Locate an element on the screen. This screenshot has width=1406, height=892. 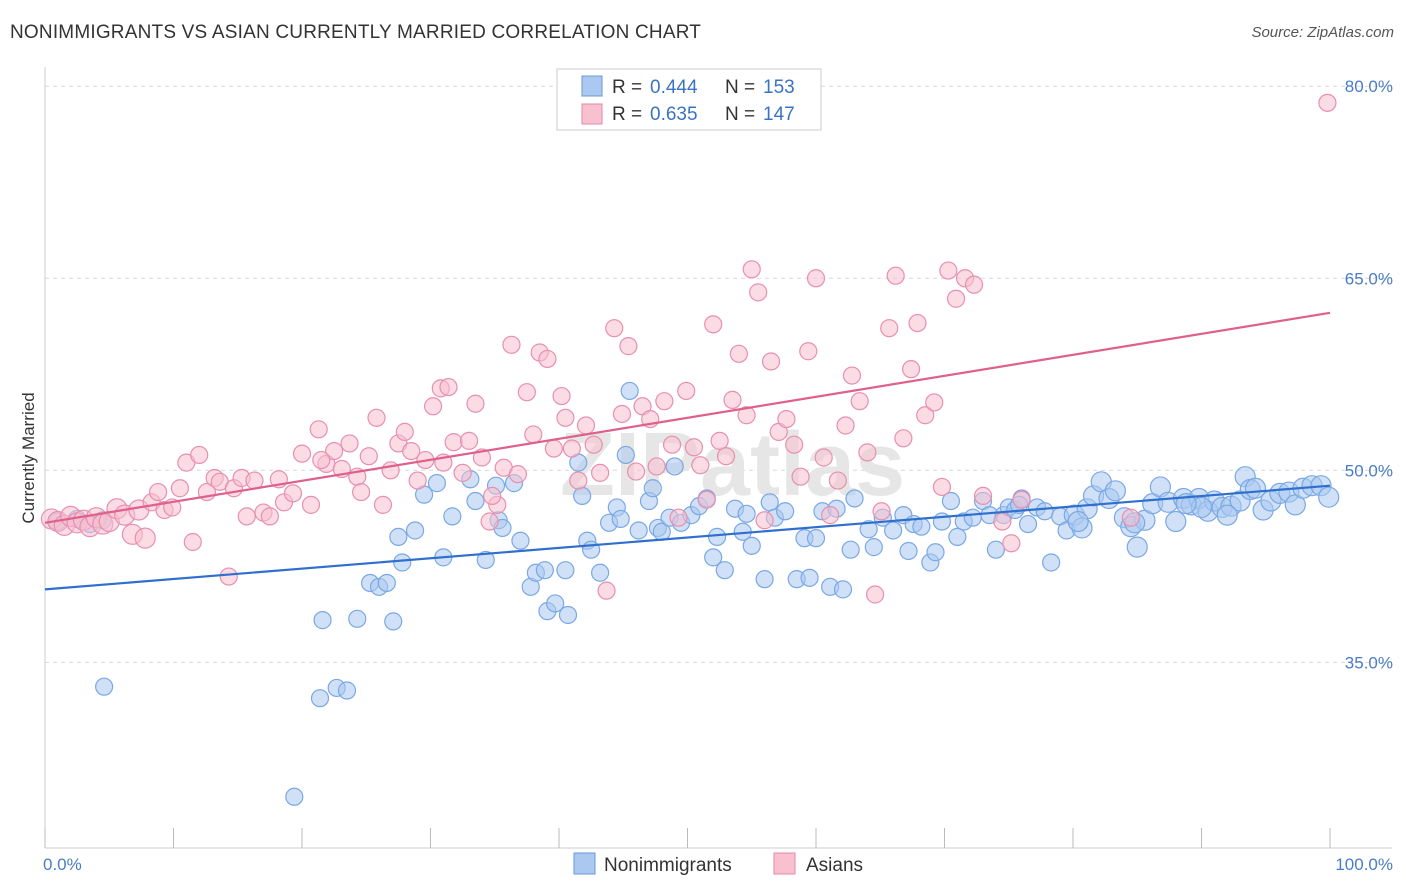
legend-r-value-1: 0.635 is located at coordinates (674, 114).